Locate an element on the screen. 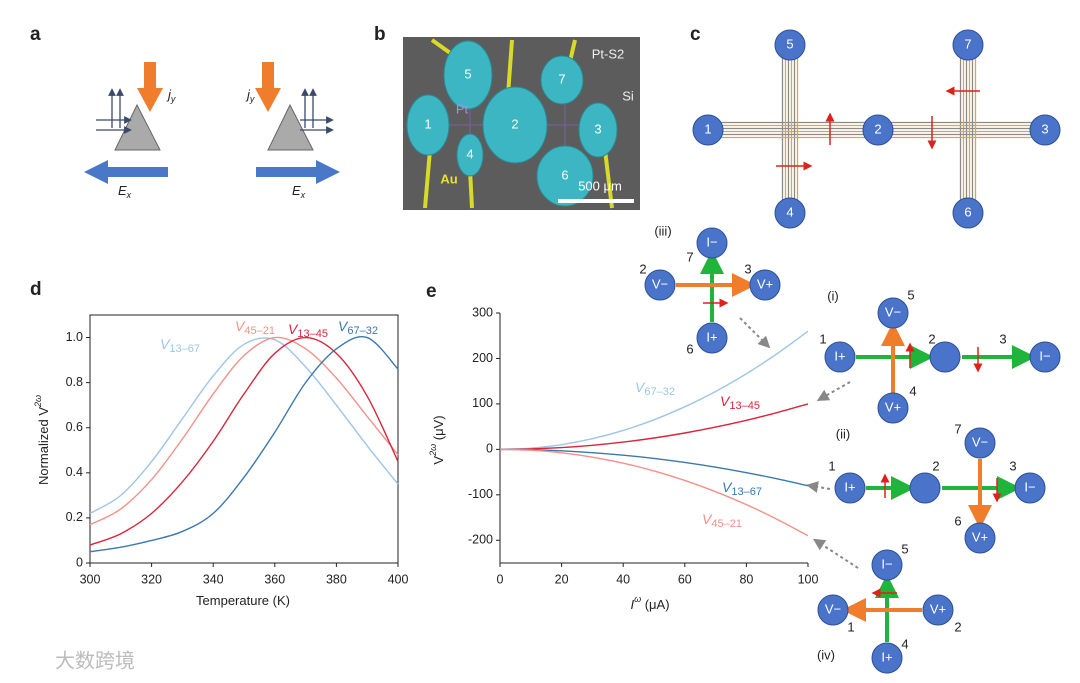 The height and width of the screenshot is (683, 1080). pad-number: 5 is located at coordinates (467, 73).